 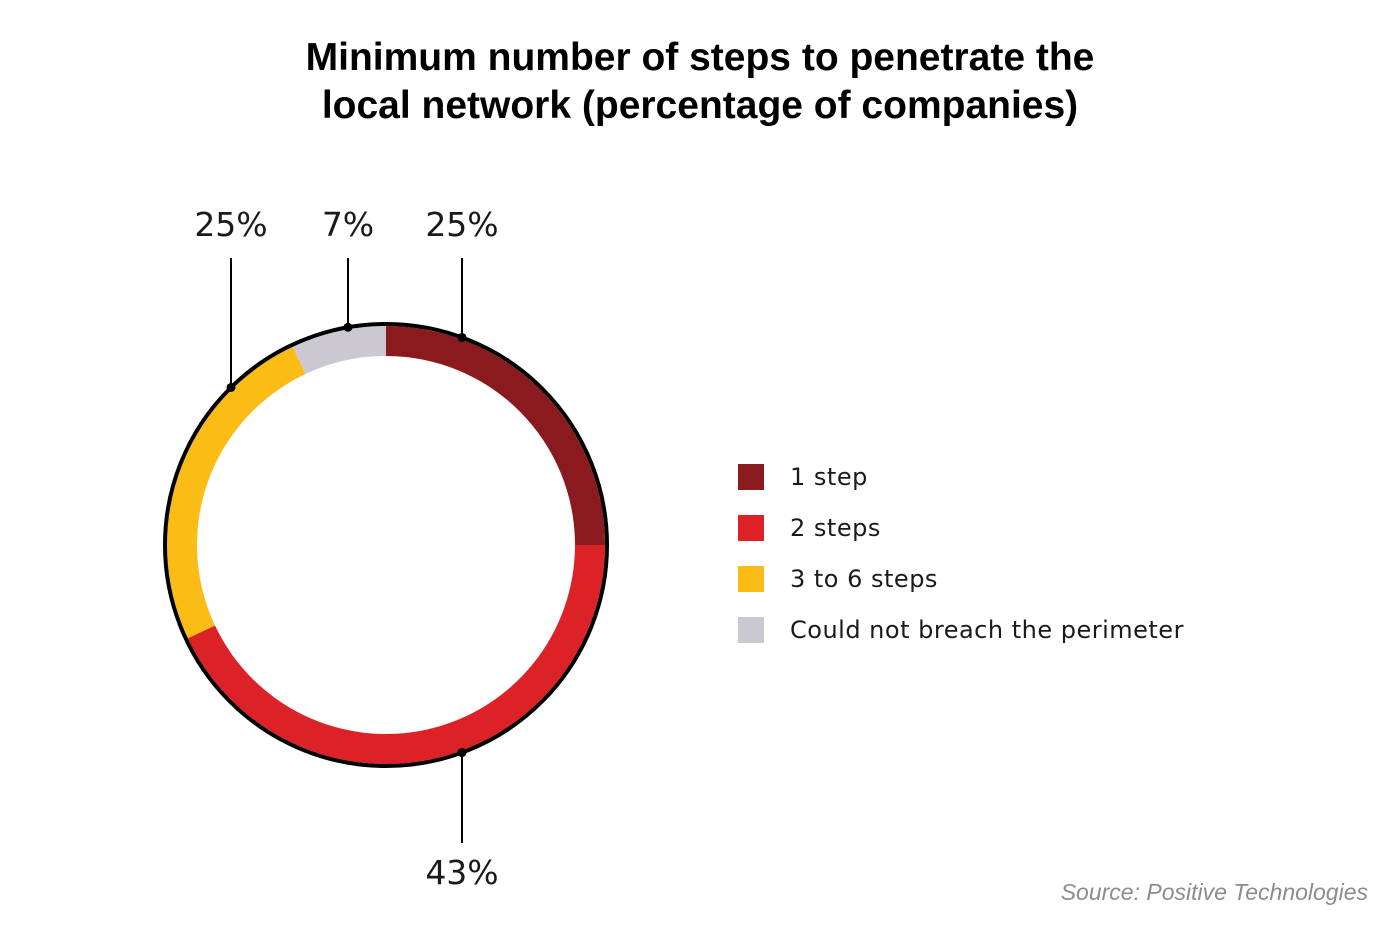 What do you see at coordinates (236, 492) in the screenshot?
I see `slice-3-to-6-steps` at bounding box center [236, 492].